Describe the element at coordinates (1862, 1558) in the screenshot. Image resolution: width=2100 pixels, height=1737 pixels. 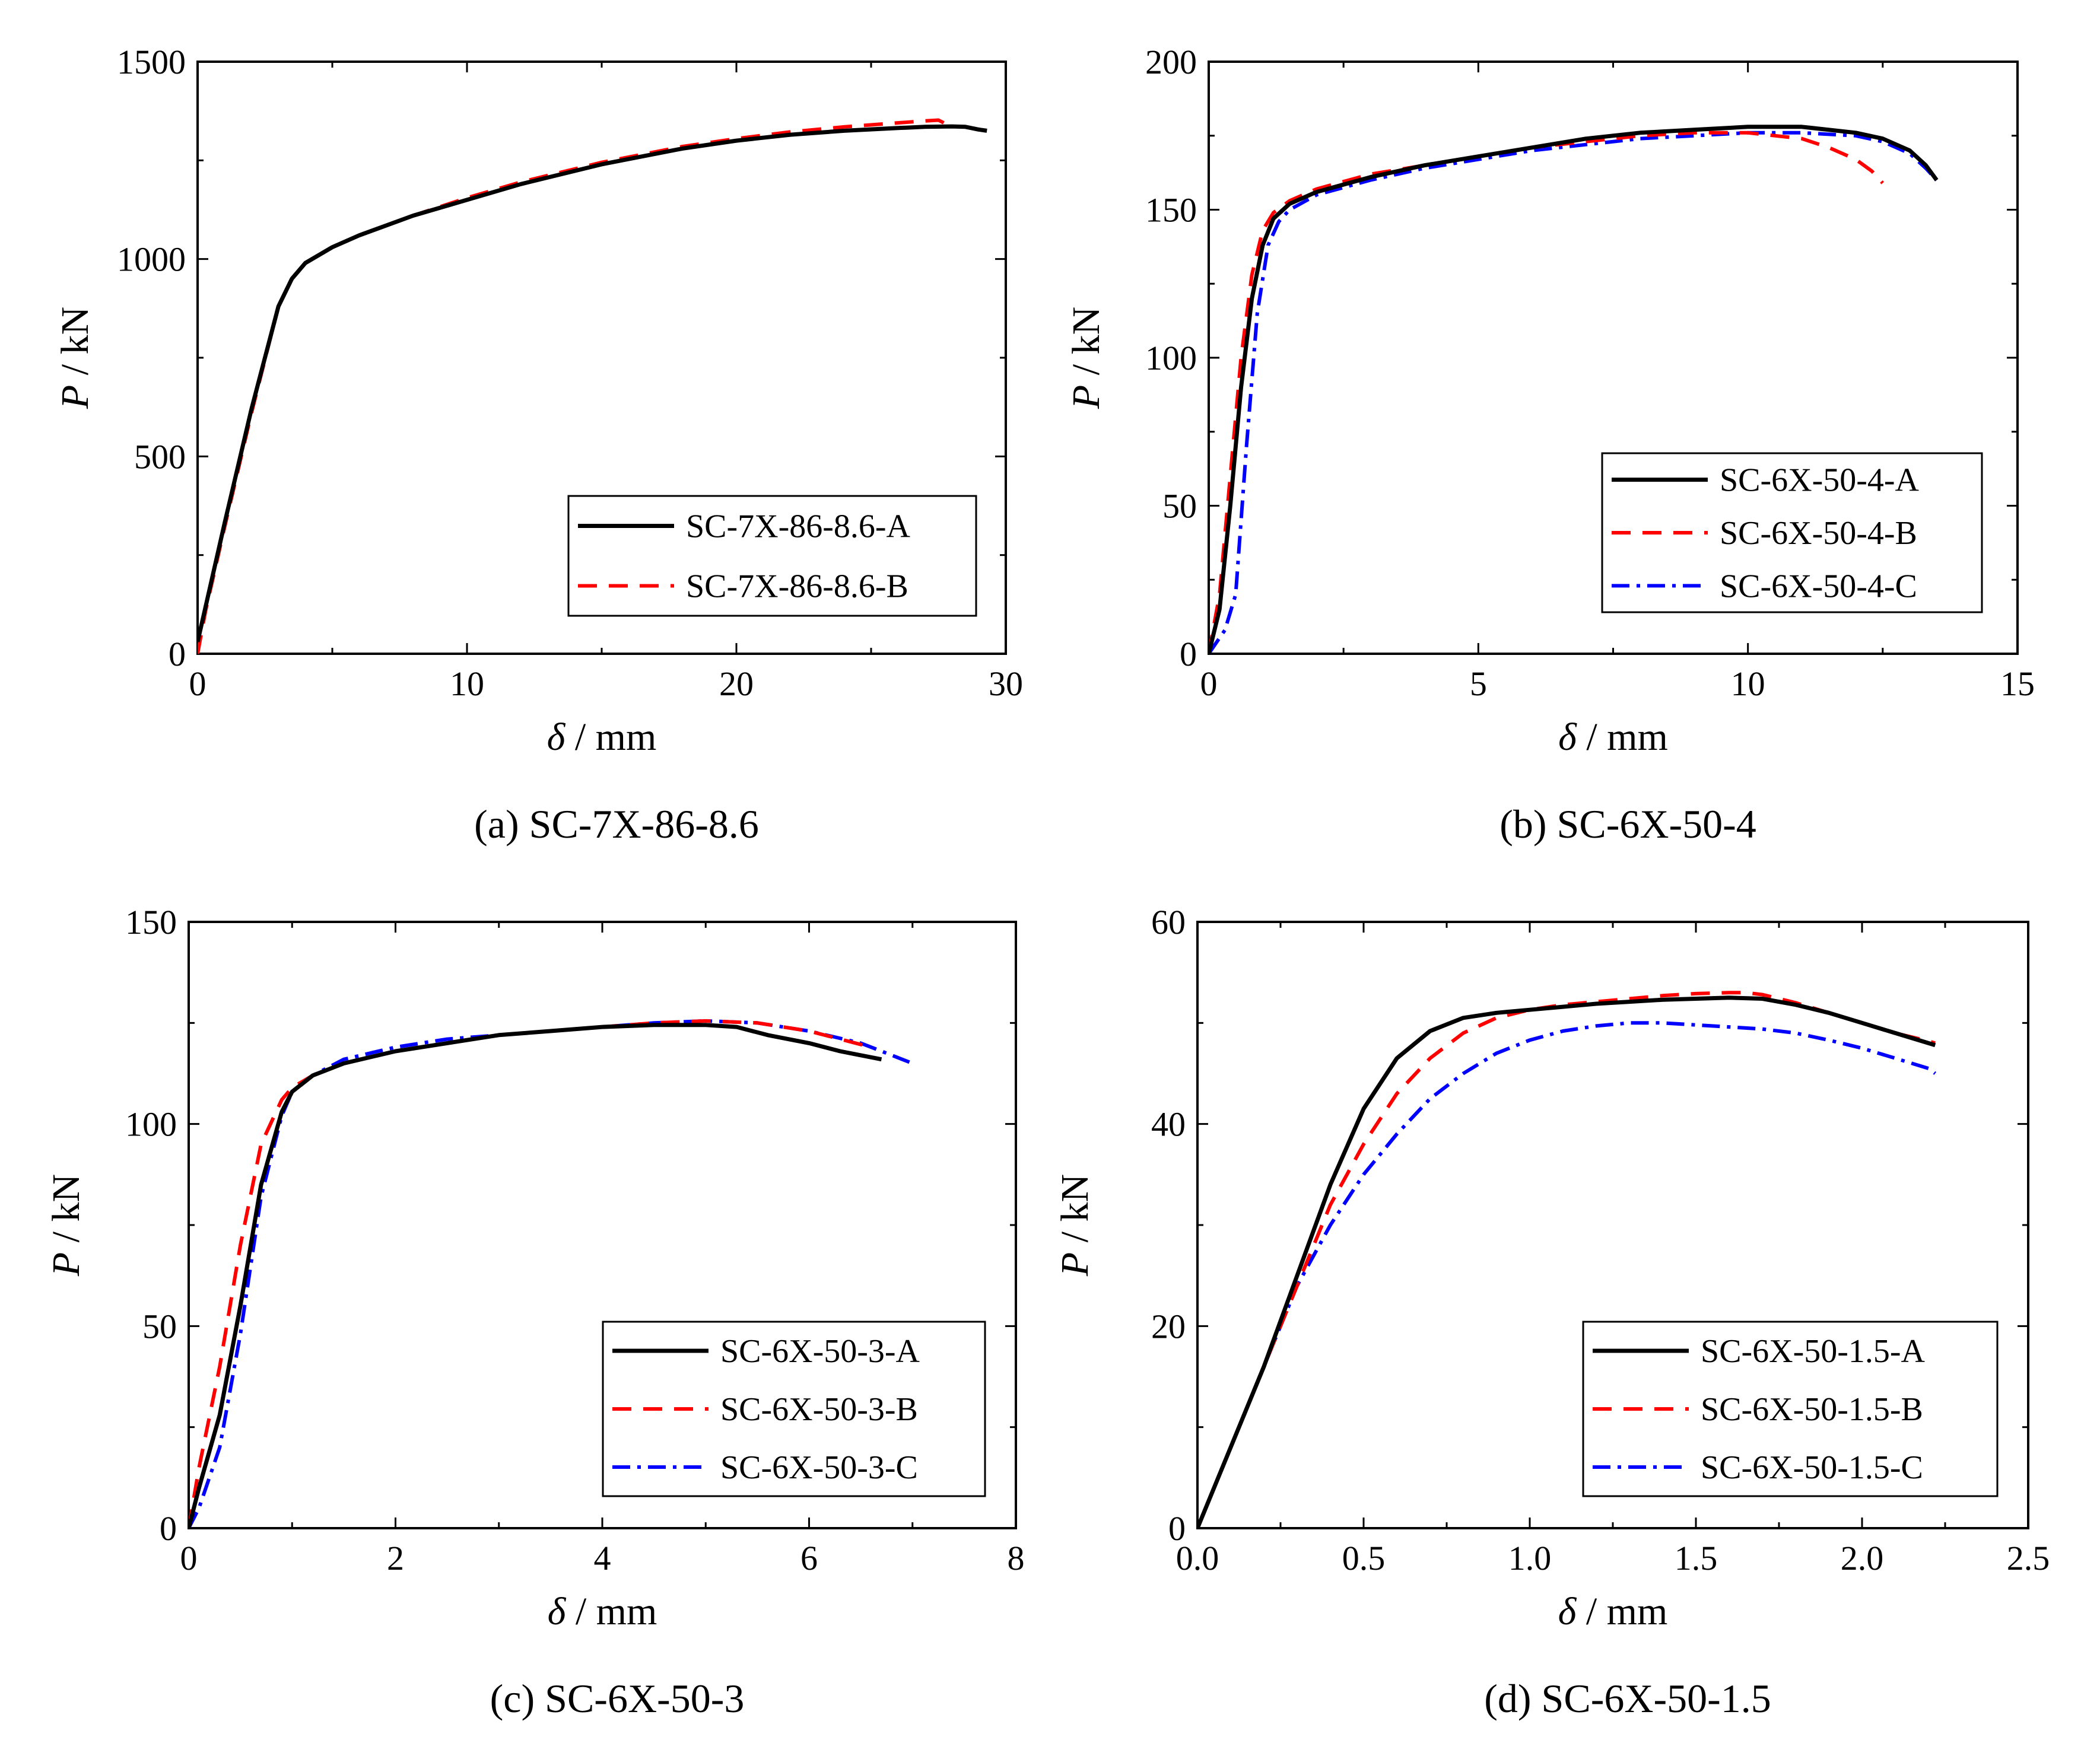
I see `x-tick-label: 2.0` at that location.